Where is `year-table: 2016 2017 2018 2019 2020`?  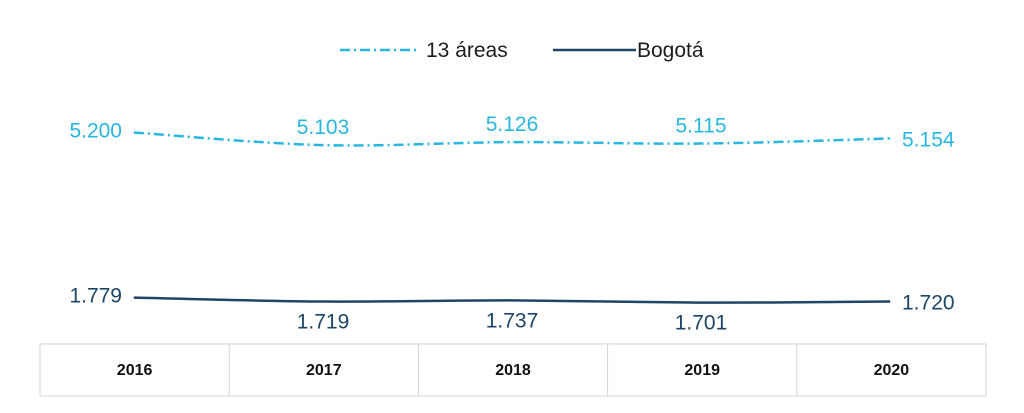 year-table: 2016 2017 2018 2019 2020 is located at coordinates (513, 370).